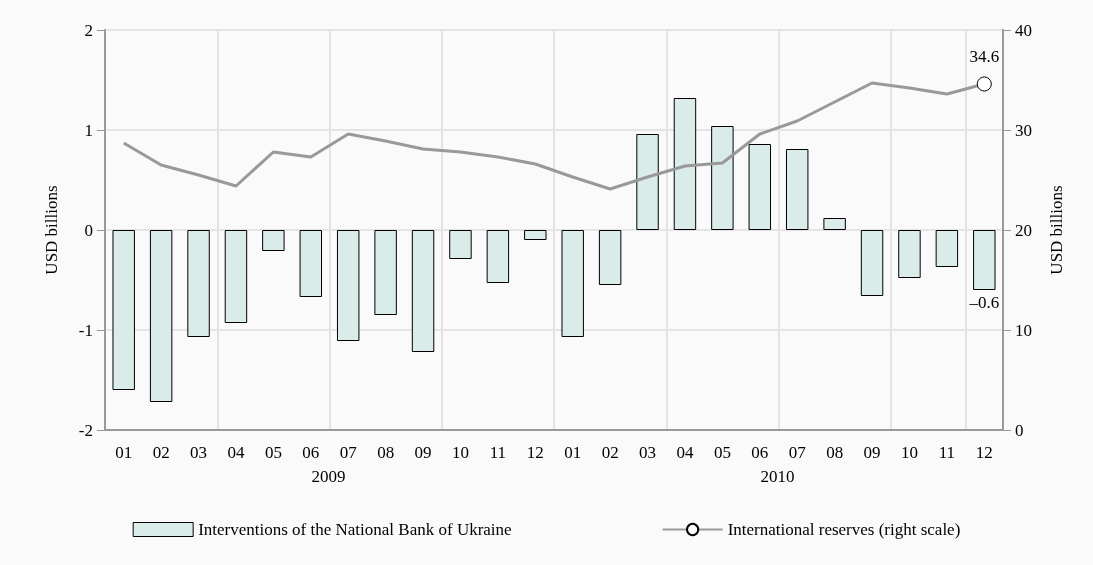 This screenshot has height=565, width=1093. I want to click on y2-axis-title: USD billions, so click(1056, 230).